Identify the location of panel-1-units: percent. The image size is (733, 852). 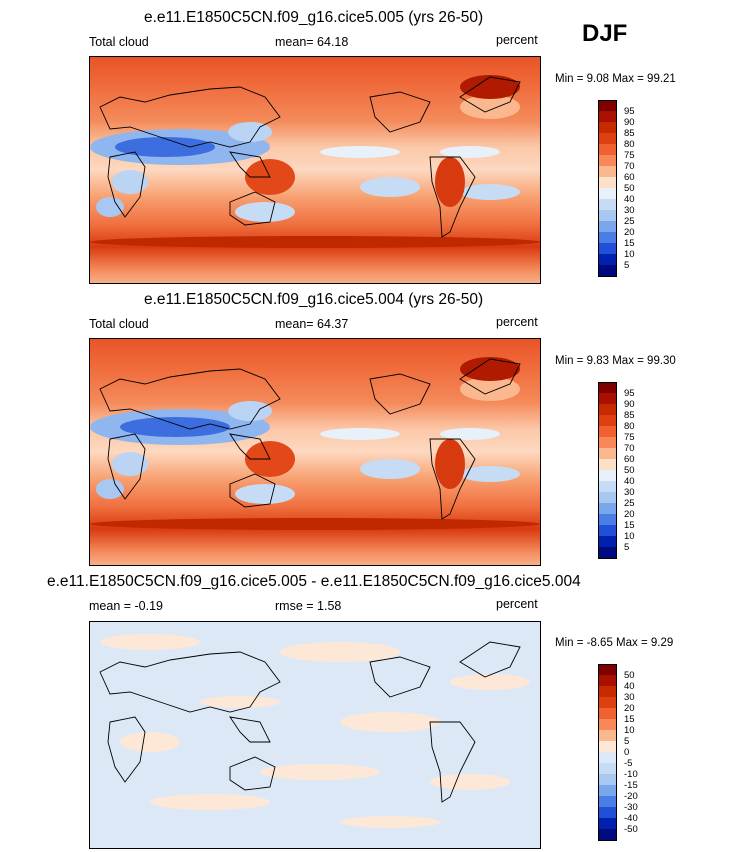
(517, 40).